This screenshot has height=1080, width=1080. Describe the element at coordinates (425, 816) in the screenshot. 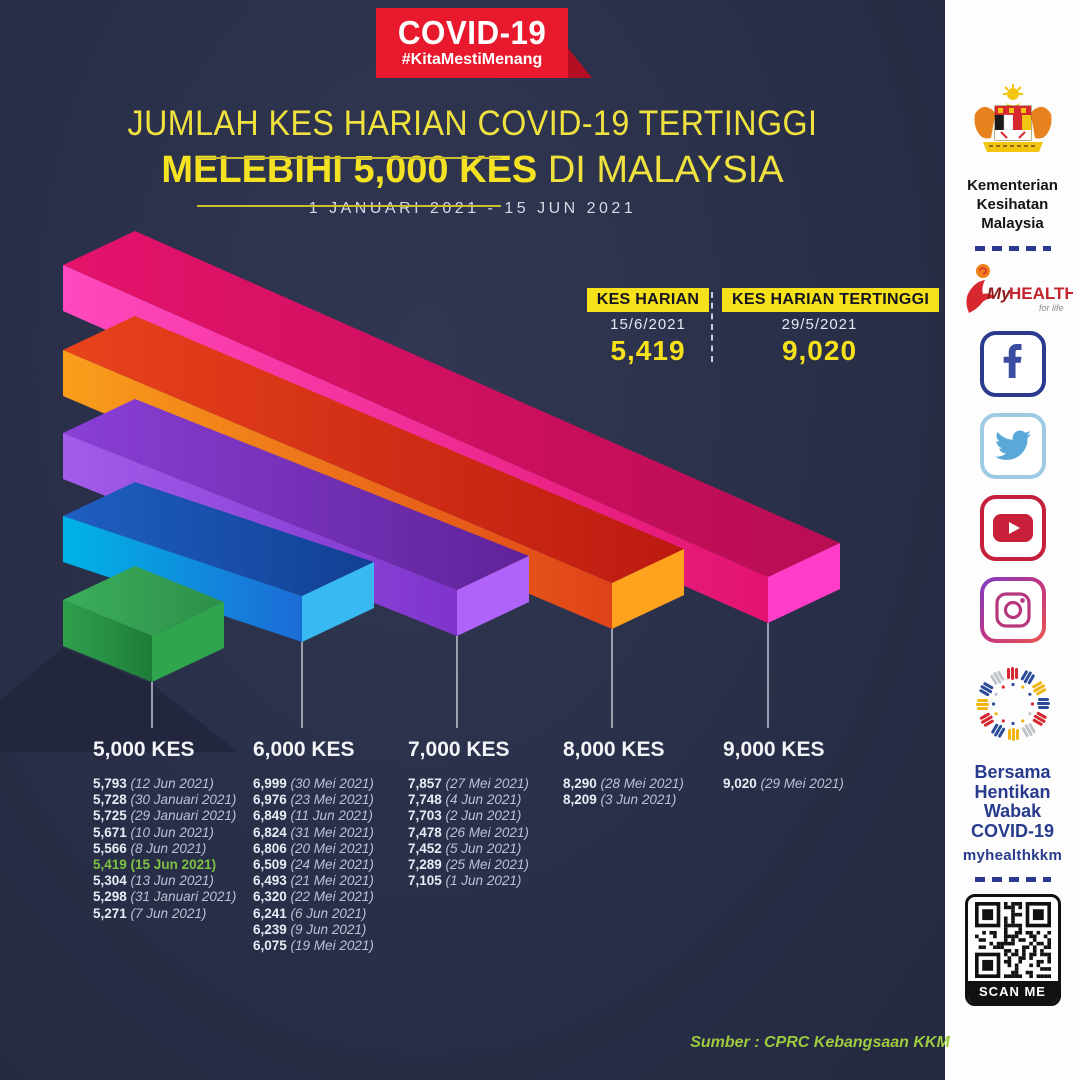

I see `case-count: 7,703` at that location.